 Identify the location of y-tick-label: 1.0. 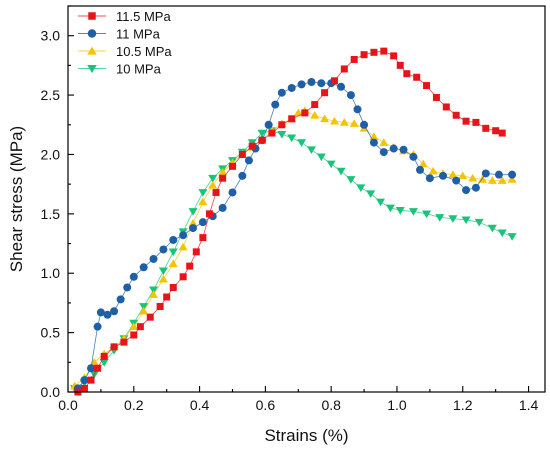
(51, 273).